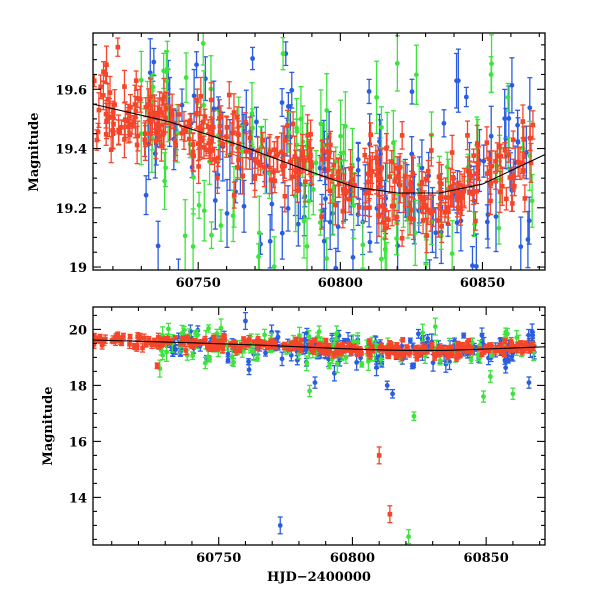 The height and width of the screenshot is (600, 600). What do you see at coordinates (48, 425) in the screenshot?
I see `bottom-y-axis-title: Magnitude` at bounding box center [48, 425].